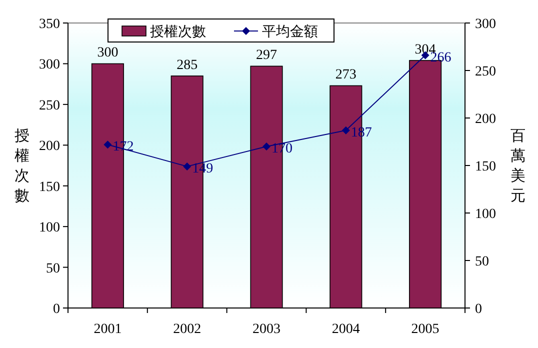 This screenshot has width=538, height=348. What do you see at coordinates (203, 168) in the screenshot?
I see `data-label: 149` at bounding box center [203, 168].